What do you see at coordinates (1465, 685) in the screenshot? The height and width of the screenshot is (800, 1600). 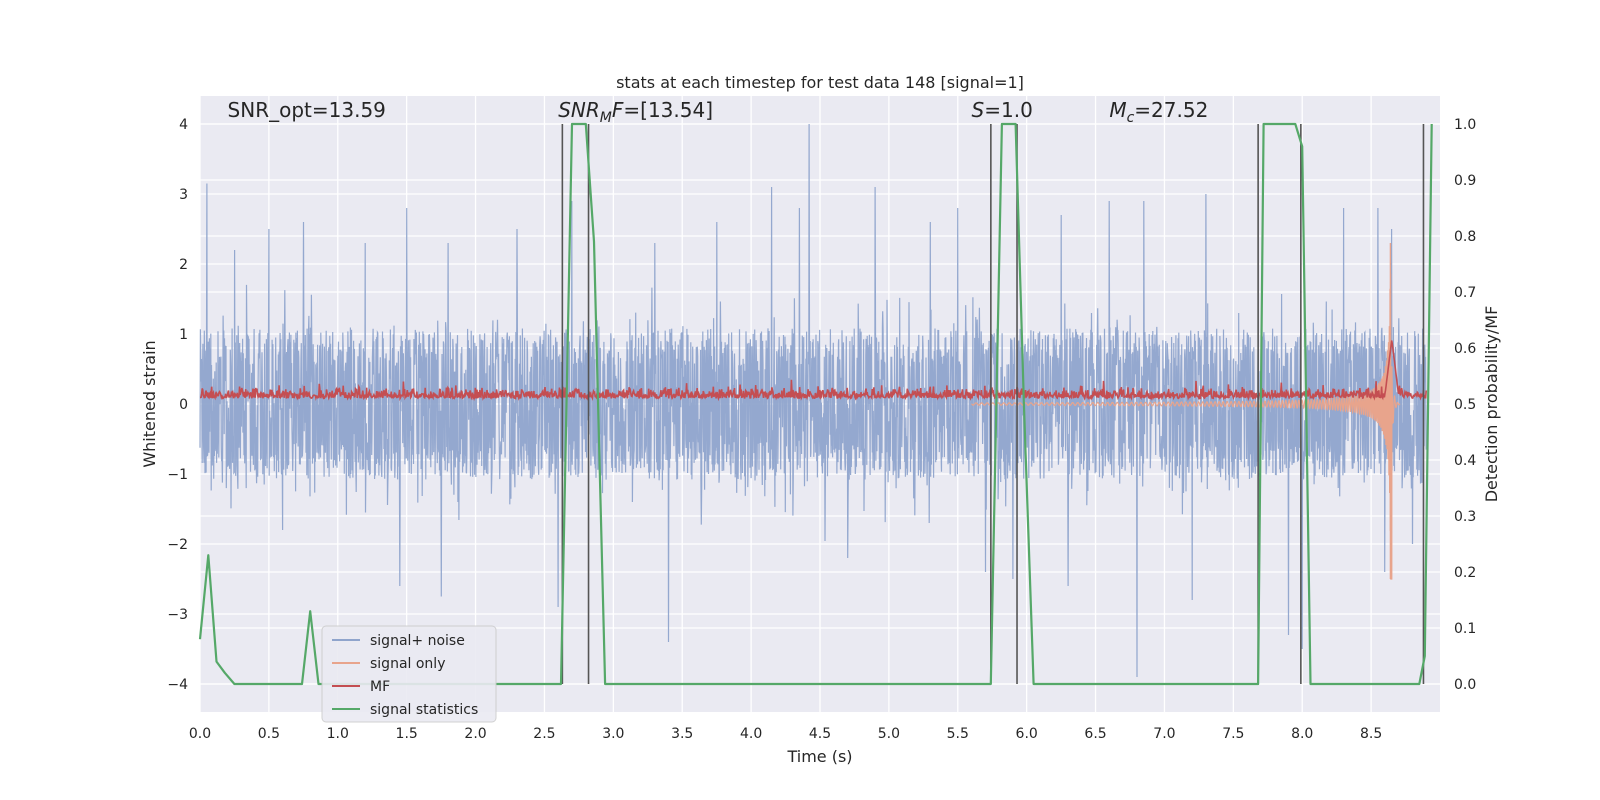 I see `y-right-tick-label: 0.0` at bounding box center [1465, 685].